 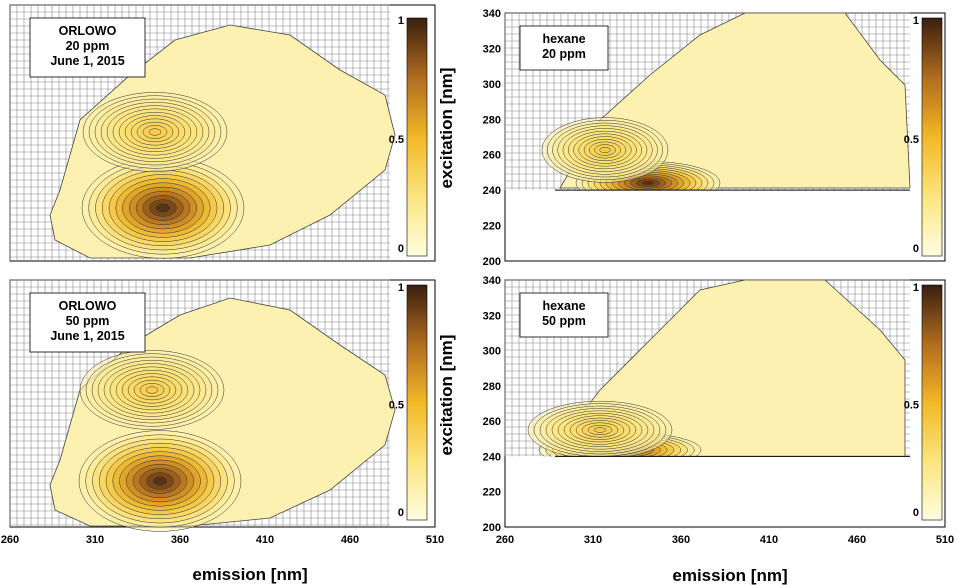 I want to click on y-axis-label-bottom: excitation [nm], so click(x=446, y=395).